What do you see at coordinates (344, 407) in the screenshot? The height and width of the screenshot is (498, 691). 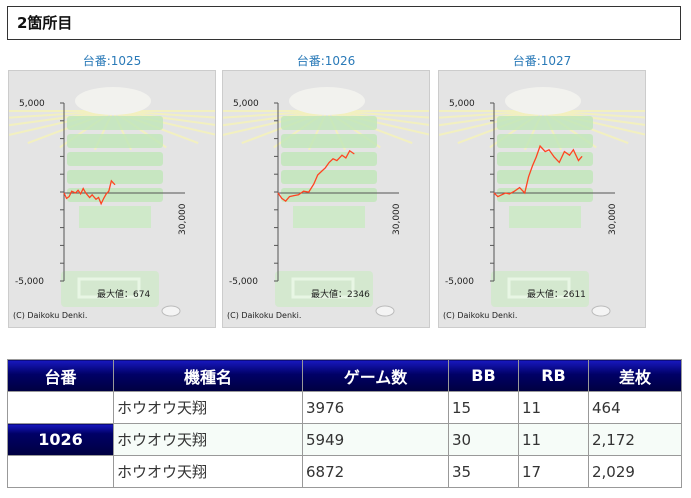 I see `table-row: 1025 ホウオウ天翔 3976 15 11 464` at bounding box center [344, 407].